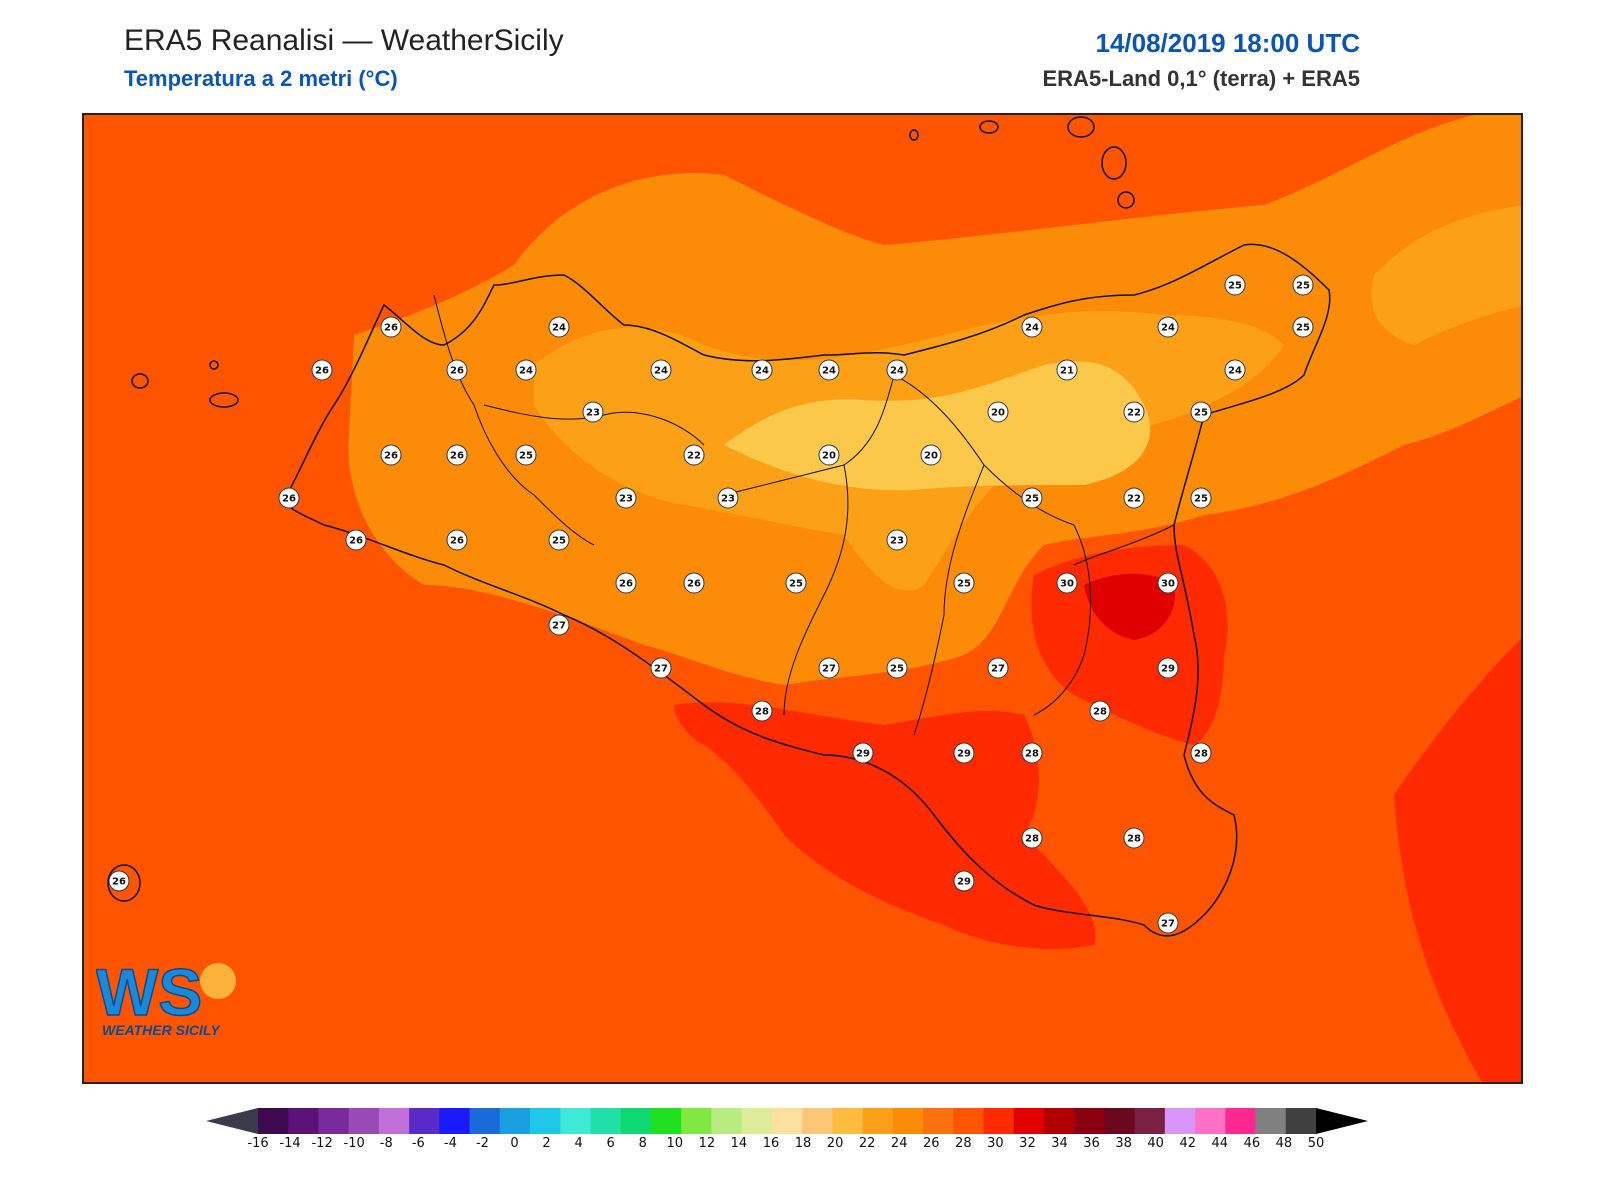 The image size is (1600, 1200). What do you see at coordinates (1342, 1121) in the screenshot?
I see `colorbar-max-arrow` at bounding box center [1342, 1121].